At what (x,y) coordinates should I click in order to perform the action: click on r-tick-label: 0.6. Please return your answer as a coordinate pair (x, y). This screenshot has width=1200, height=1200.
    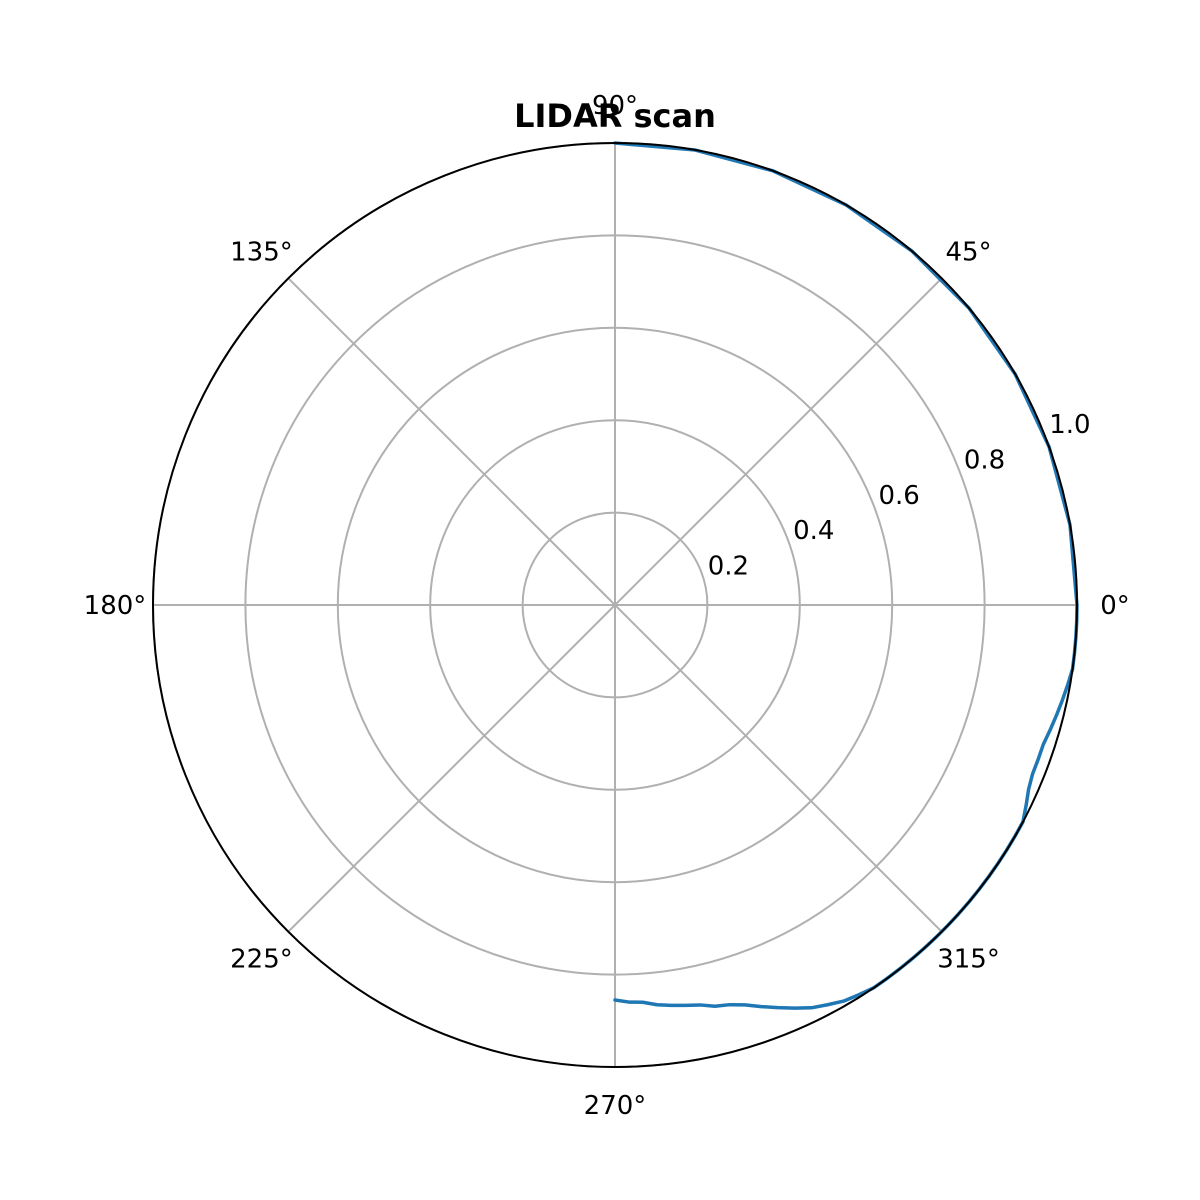
    Looking at the image, I should click on (898, 496).